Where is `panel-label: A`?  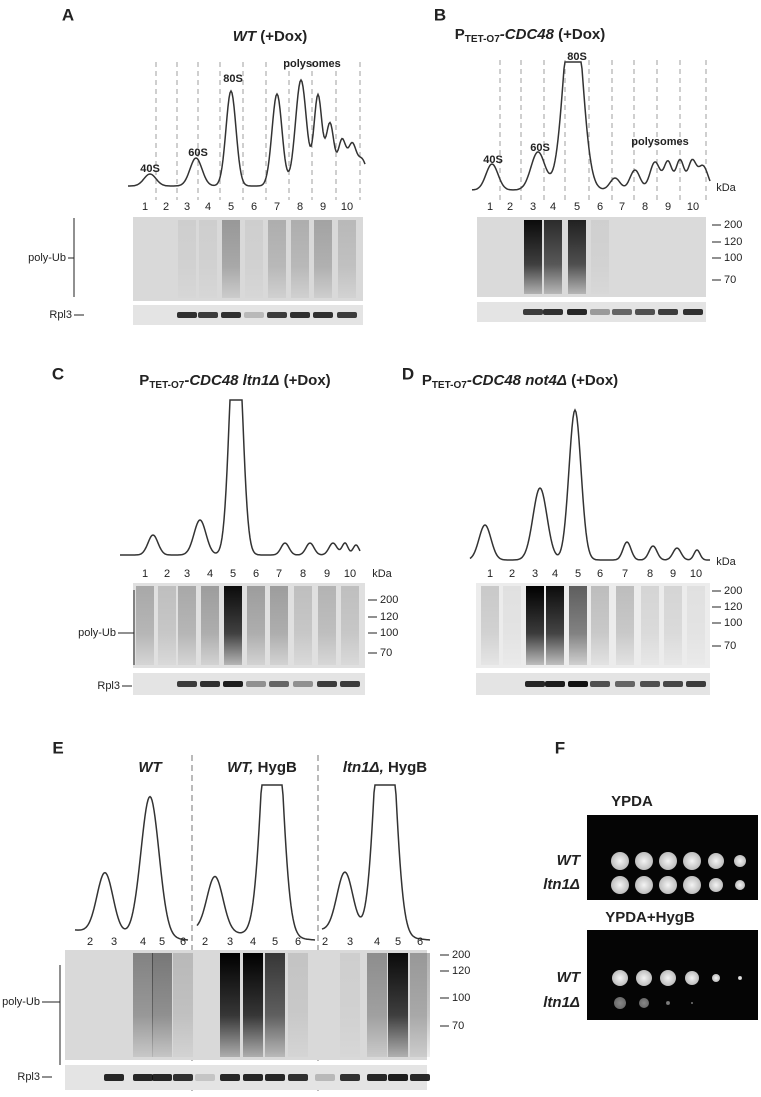 panel-label: A is located at coordinates (68, 14).